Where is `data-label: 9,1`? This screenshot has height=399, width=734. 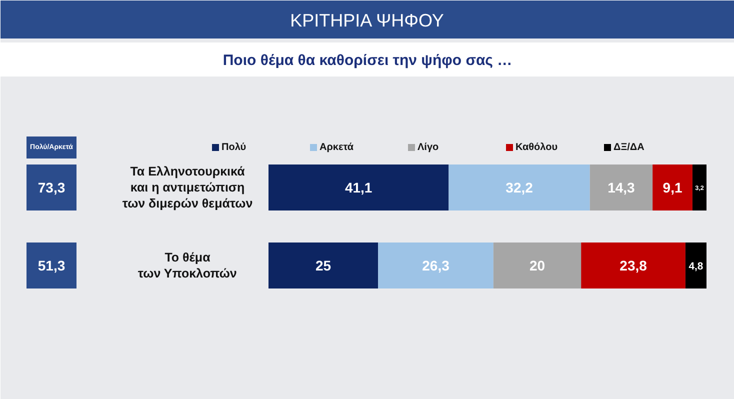
data-label: 9,1 is located at coordinates (672, 188).